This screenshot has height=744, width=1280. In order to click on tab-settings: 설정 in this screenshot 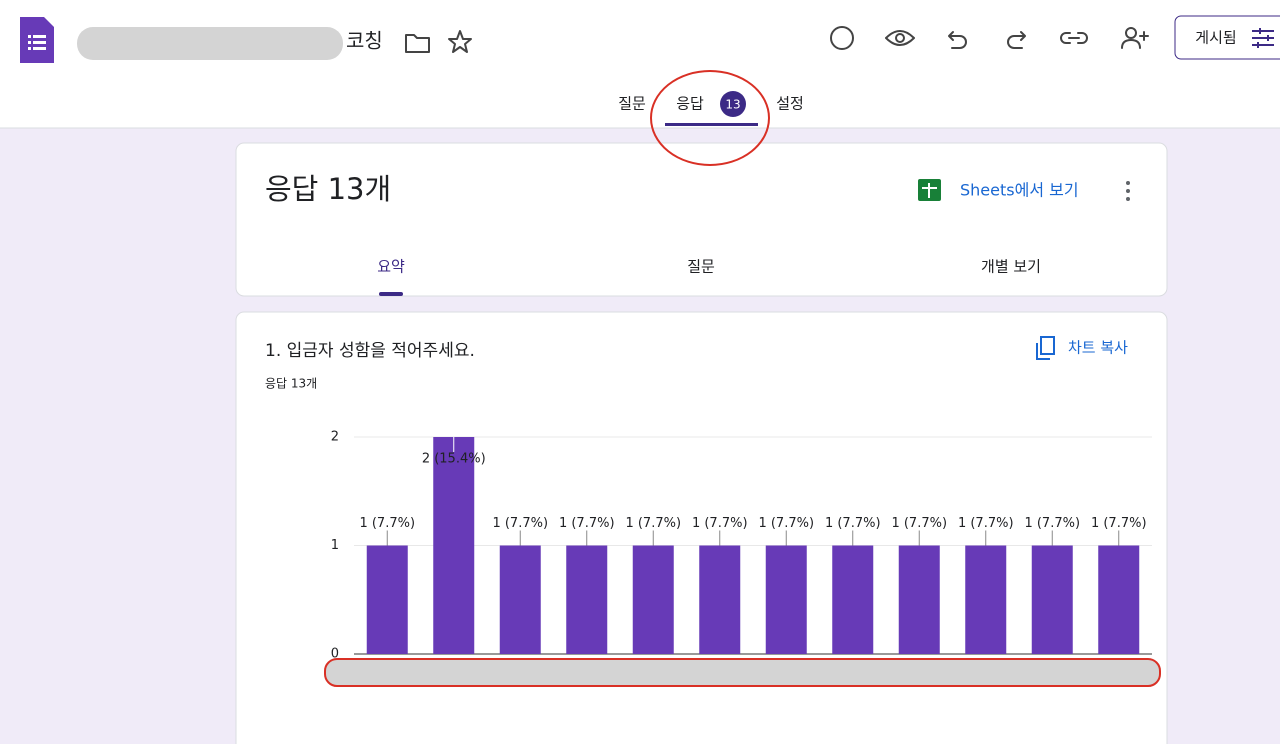, I will do `click(790, 104)`.